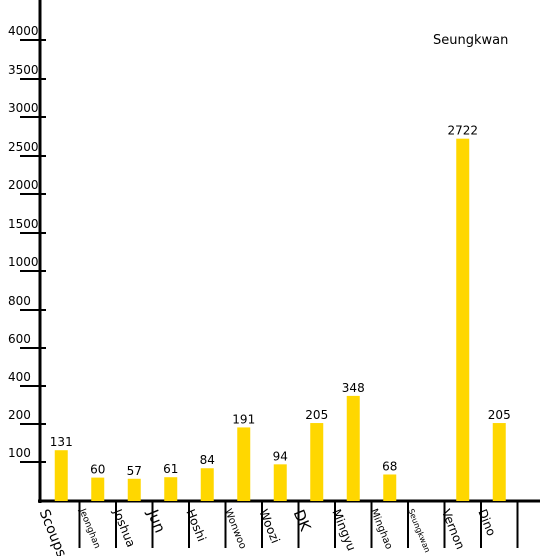 This screenshot has width=540, height=556. I want to click on x-tick-label: Joshua, so click(124, 527).